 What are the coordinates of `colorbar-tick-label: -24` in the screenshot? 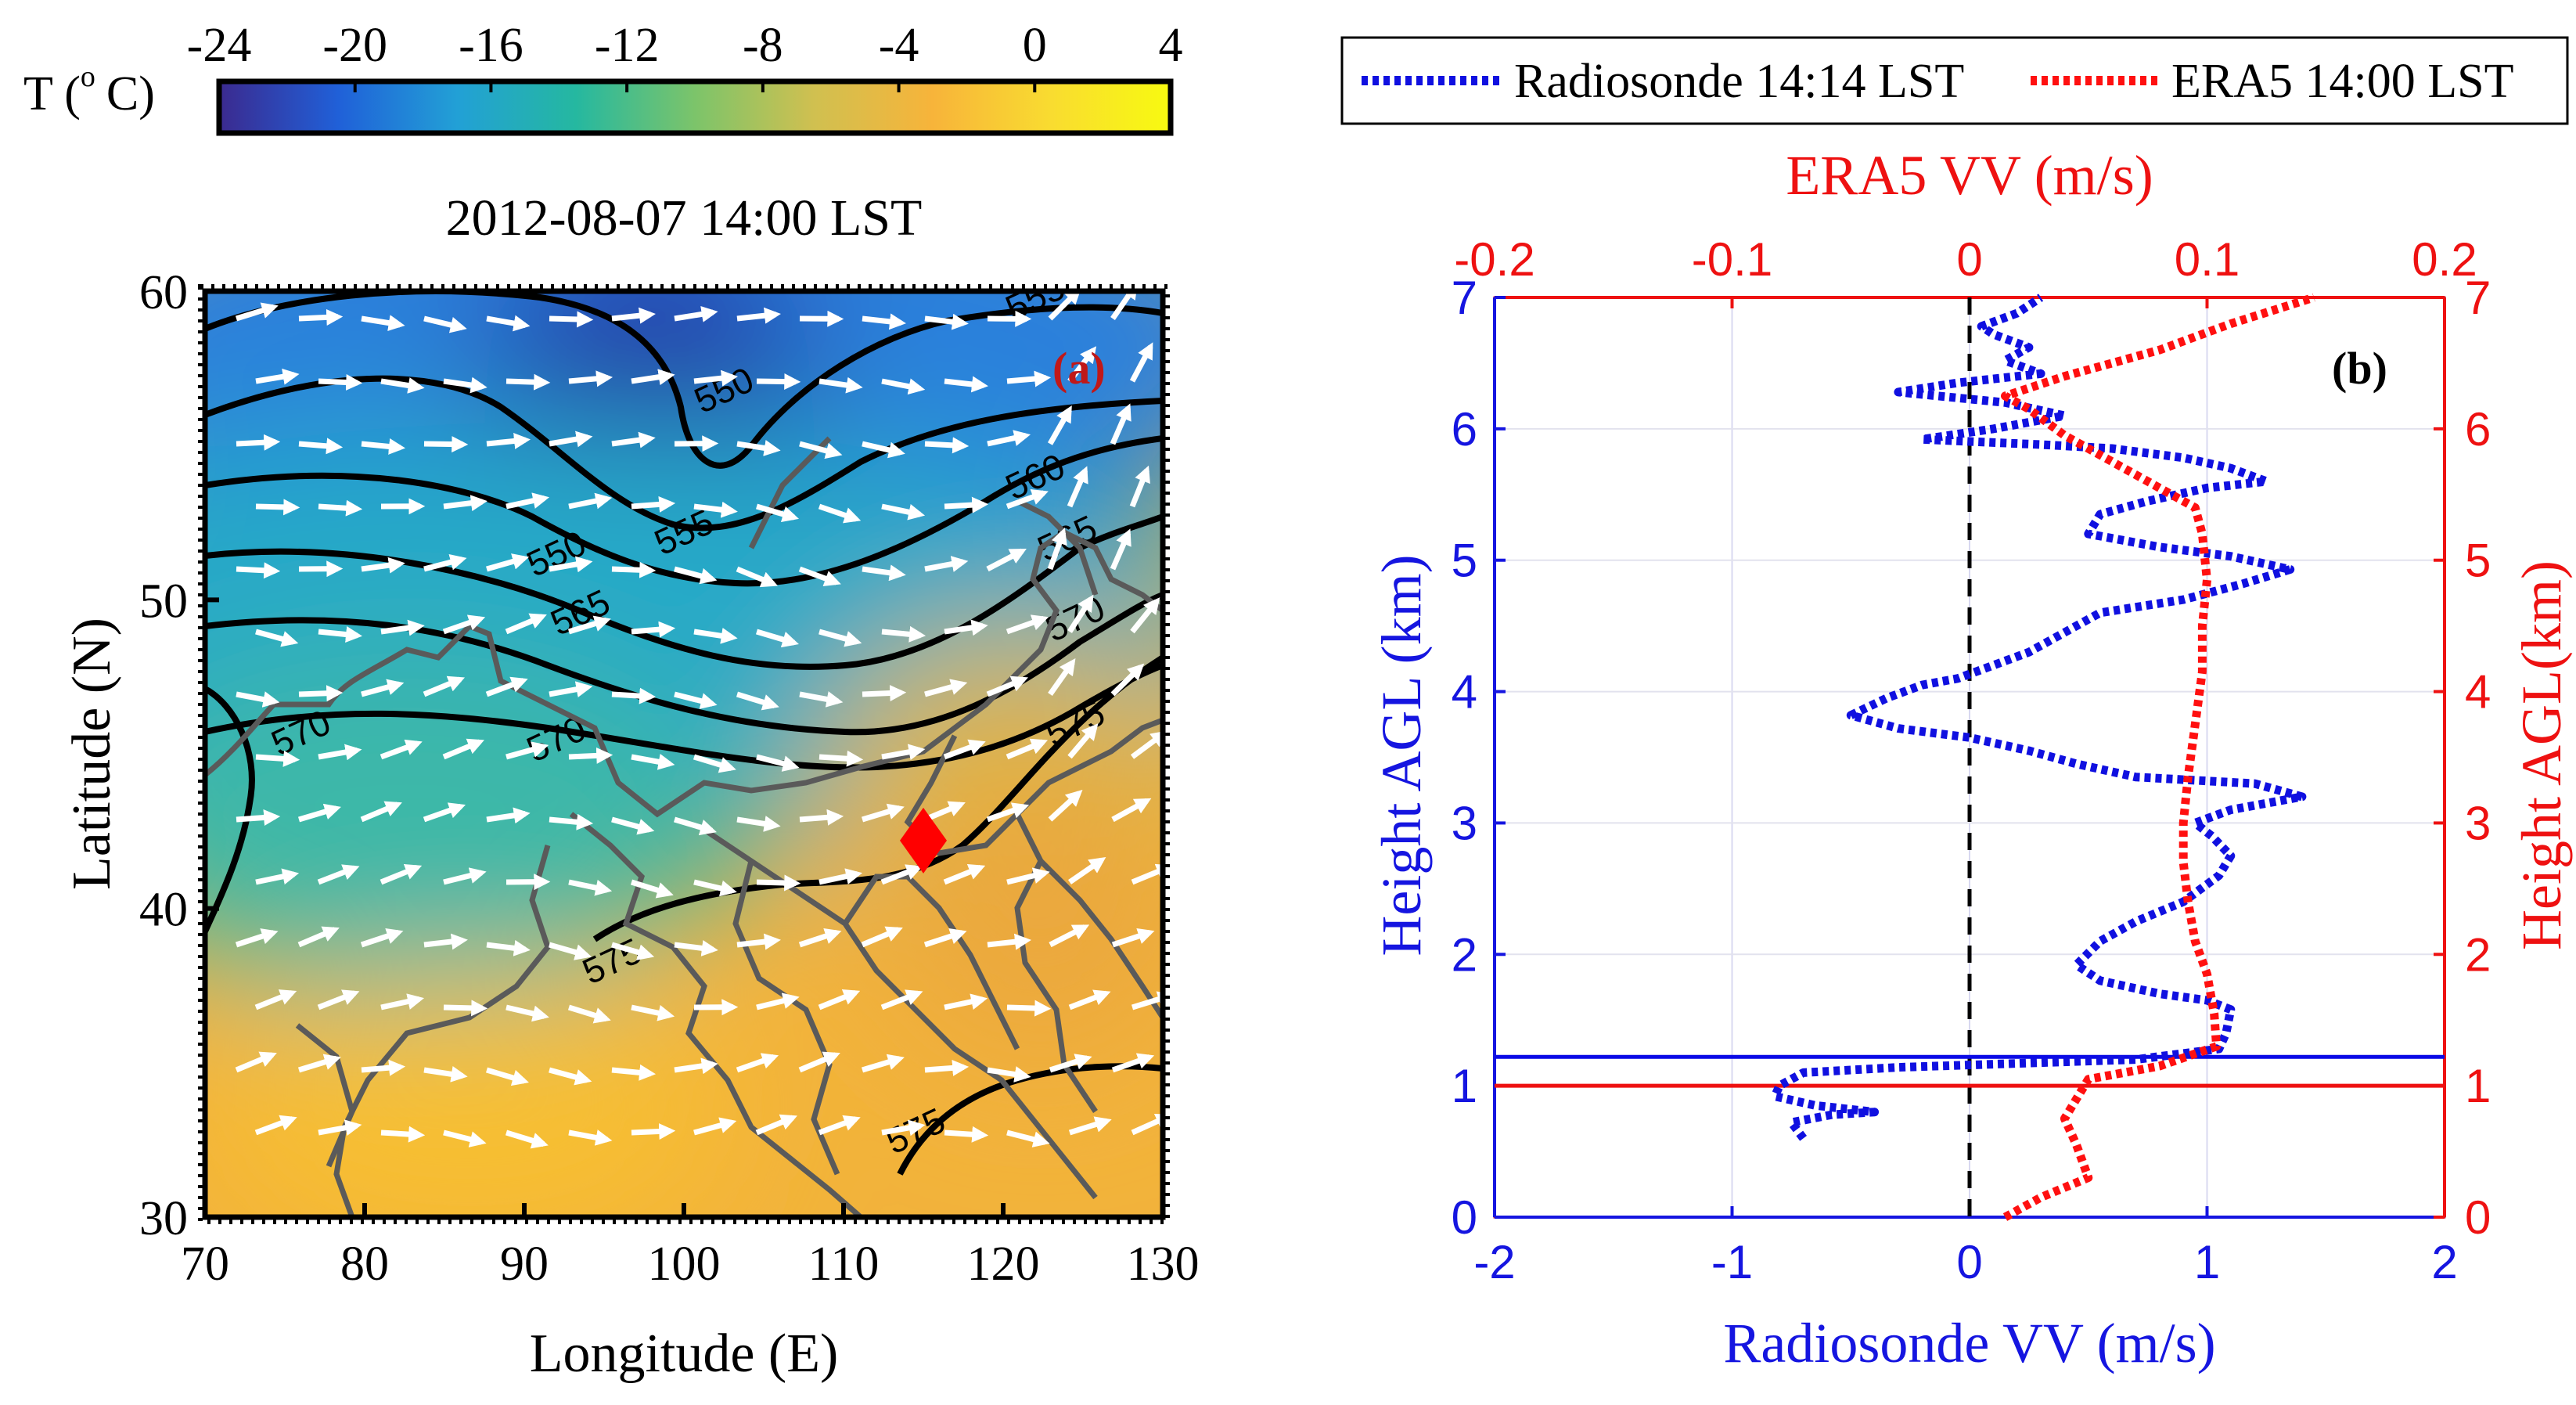 It's located at (220, 45).